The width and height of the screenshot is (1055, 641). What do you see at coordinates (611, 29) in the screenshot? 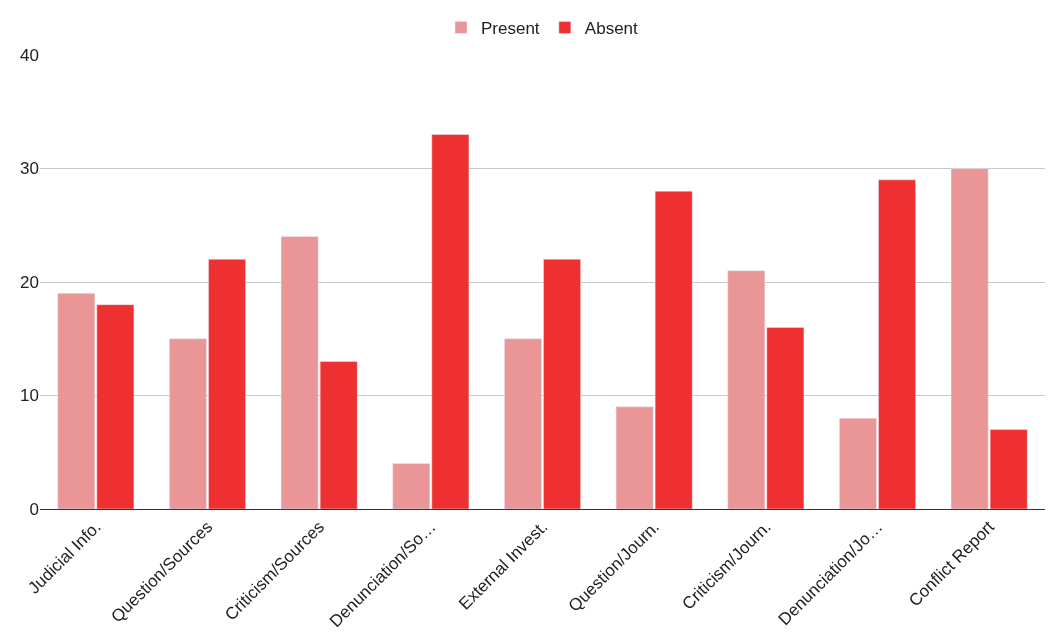
I see `legend-label: Absent` at bounding box center [611, 29].